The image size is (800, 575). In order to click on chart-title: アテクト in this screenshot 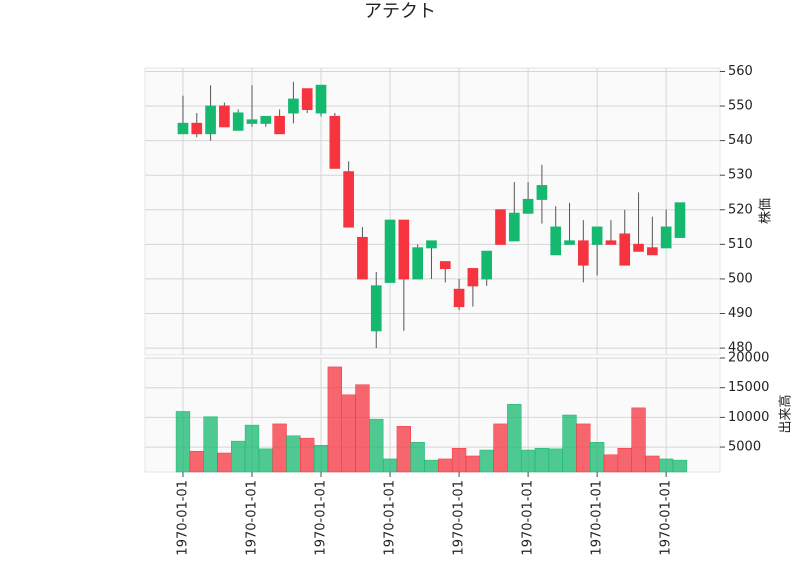, I will do `click(400, 11)`.